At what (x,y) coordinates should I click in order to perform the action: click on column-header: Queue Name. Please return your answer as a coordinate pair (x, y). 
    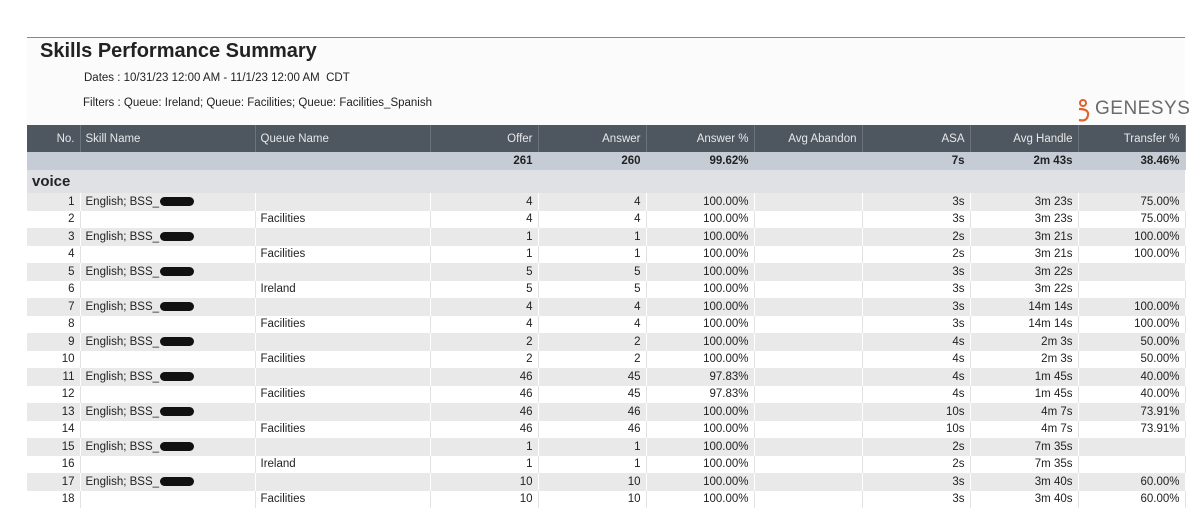
    Looking at the image, I should click on (343, 138).